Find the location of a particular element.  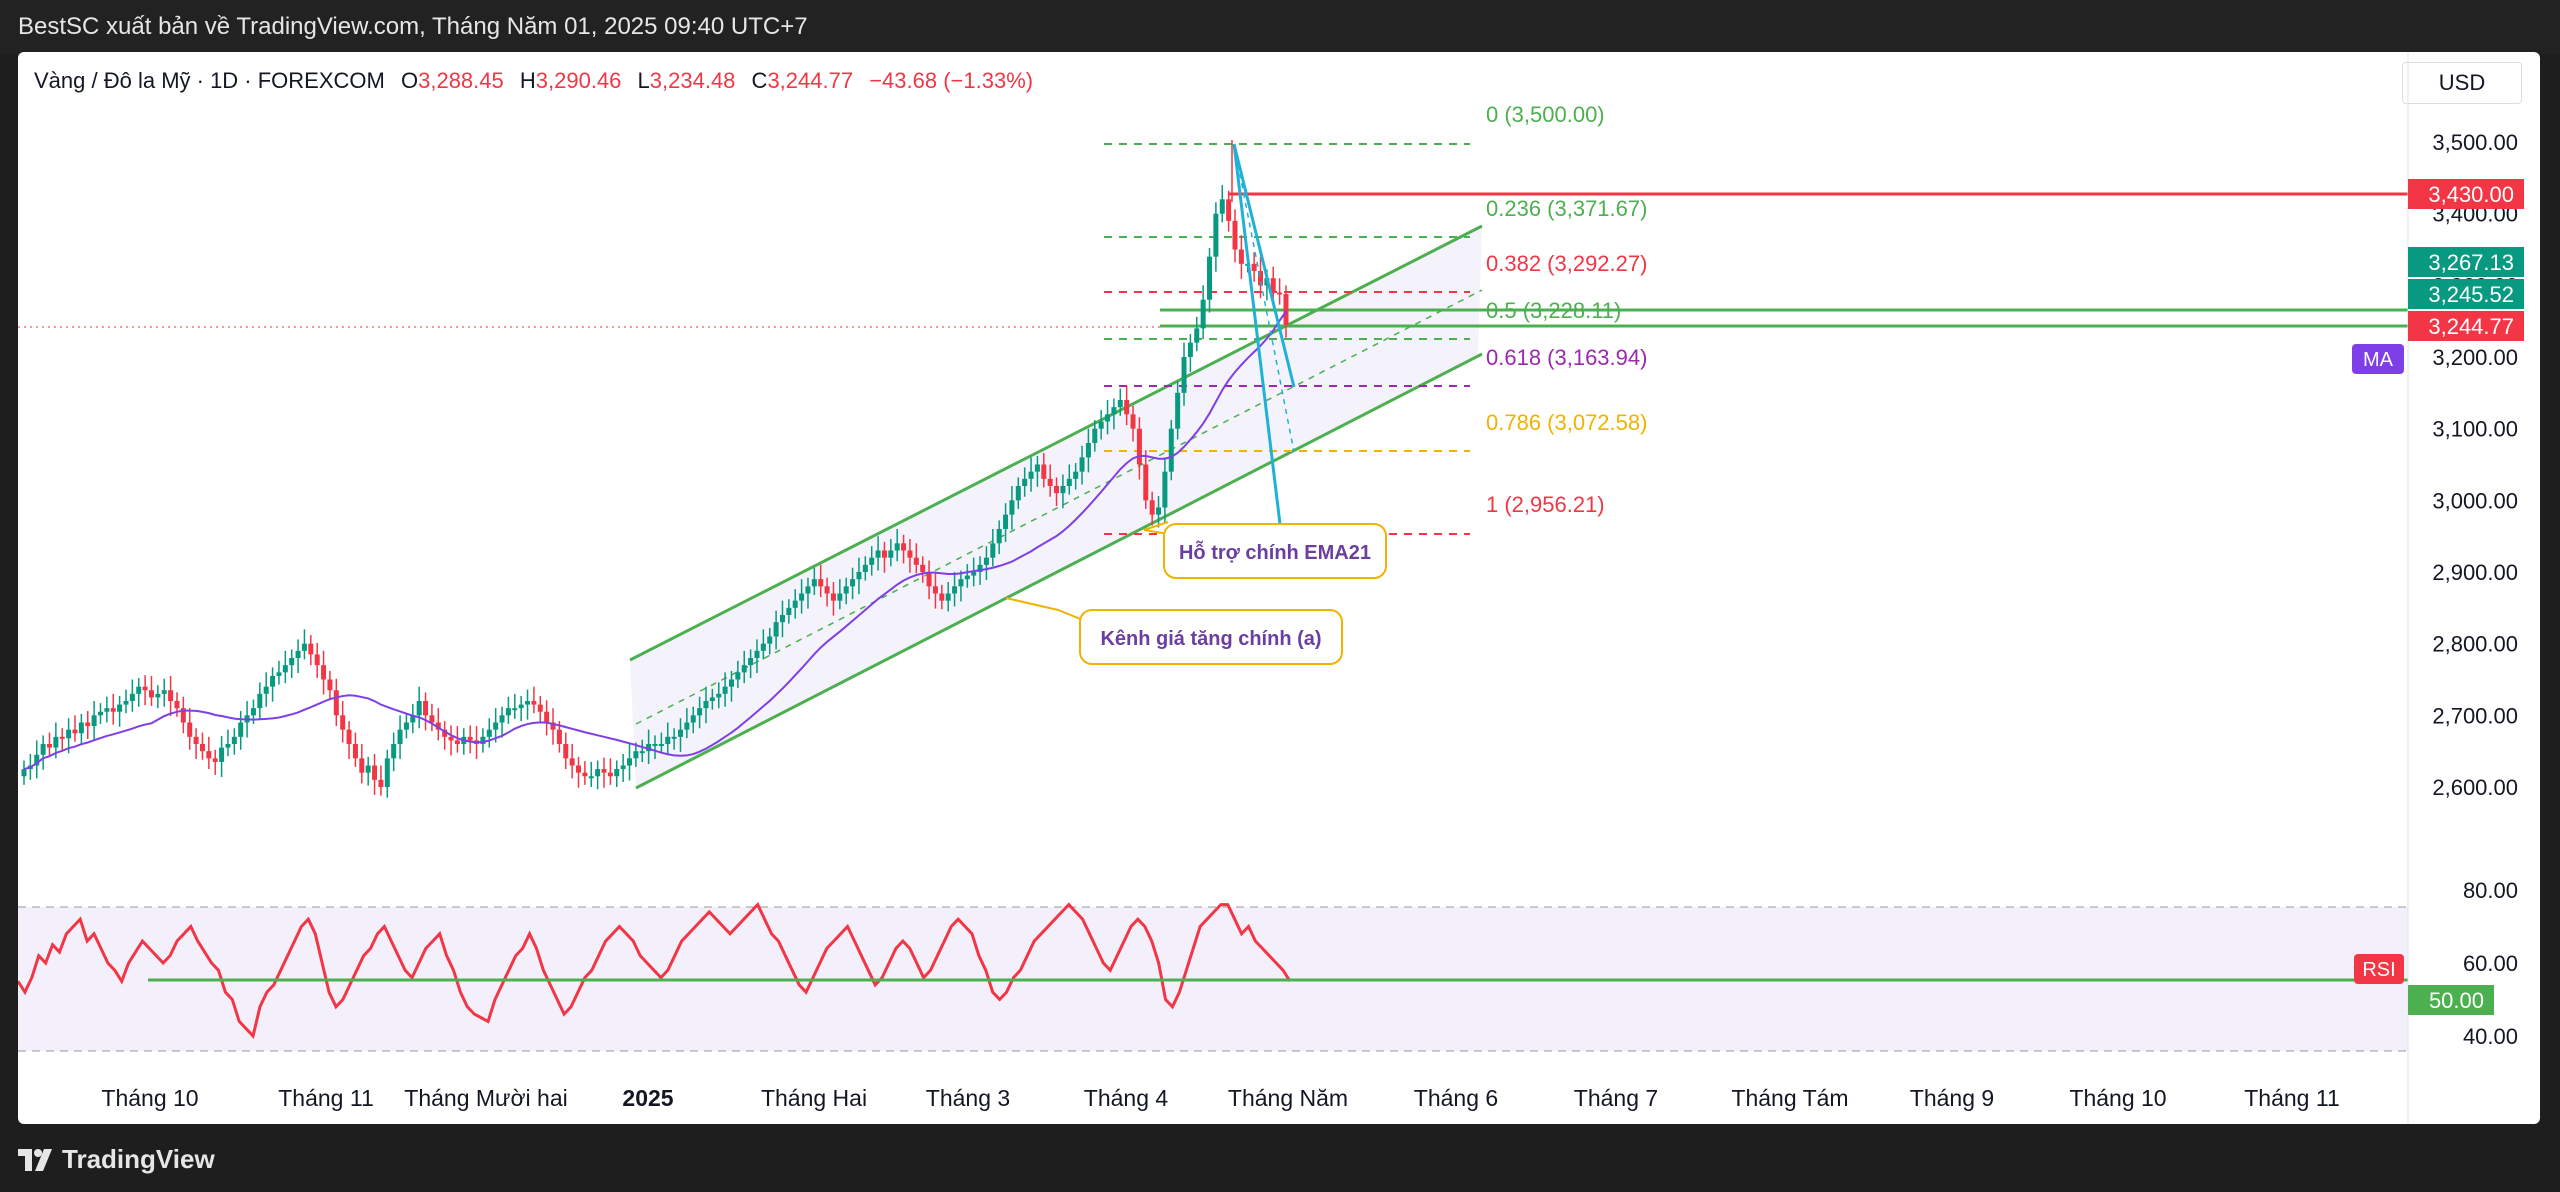

time-tick-label: Tháng Năm is located at coordinates (1288, 1098).